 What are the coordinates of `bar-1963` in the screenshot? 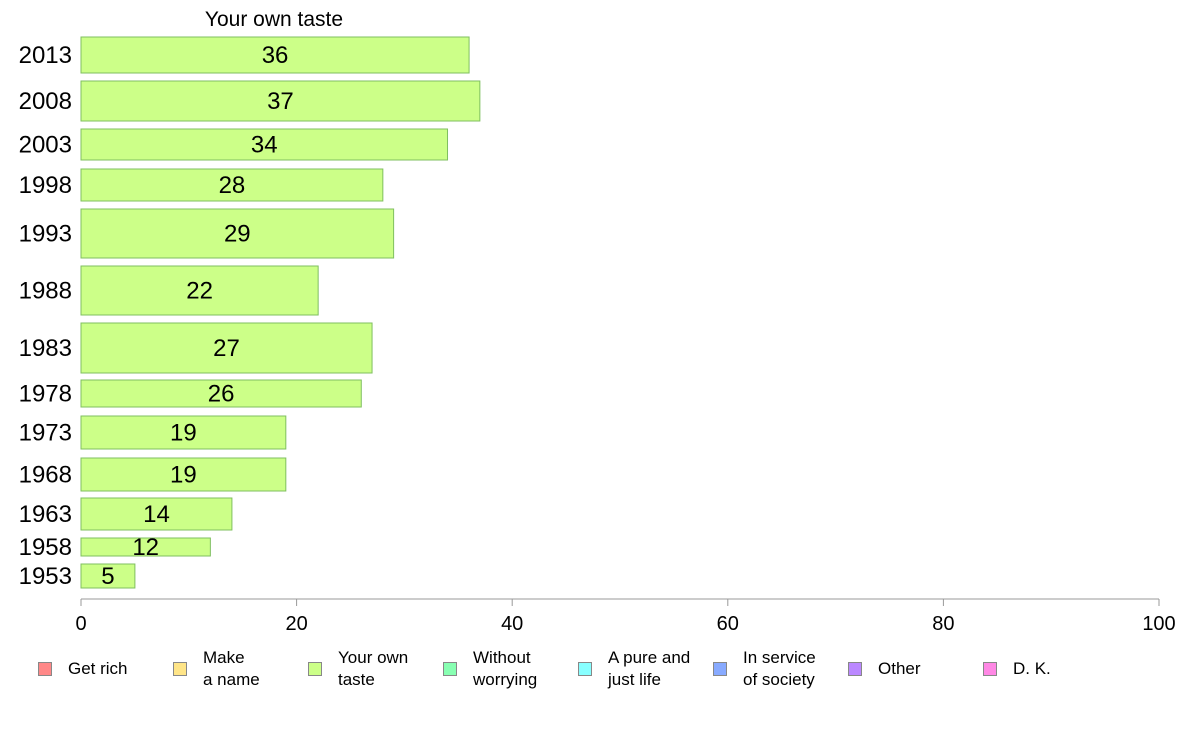 It's located at (156, 514).